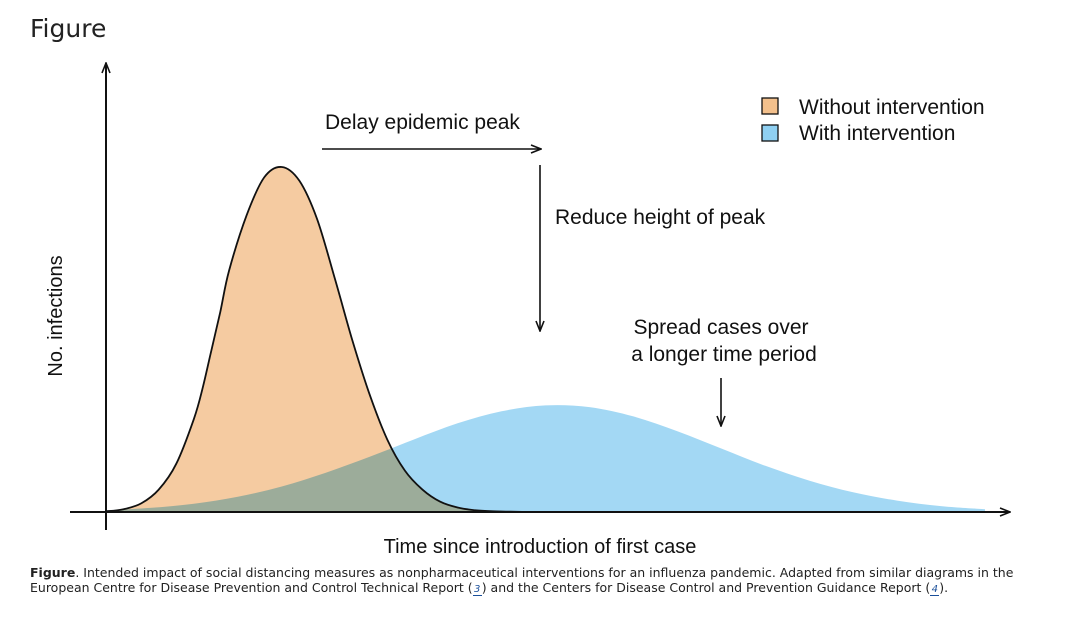  What do you see at coordinates (873, 120) in the screenshot?
I see `legend: Without intervention With intervention` at bounding box center [873, 120].